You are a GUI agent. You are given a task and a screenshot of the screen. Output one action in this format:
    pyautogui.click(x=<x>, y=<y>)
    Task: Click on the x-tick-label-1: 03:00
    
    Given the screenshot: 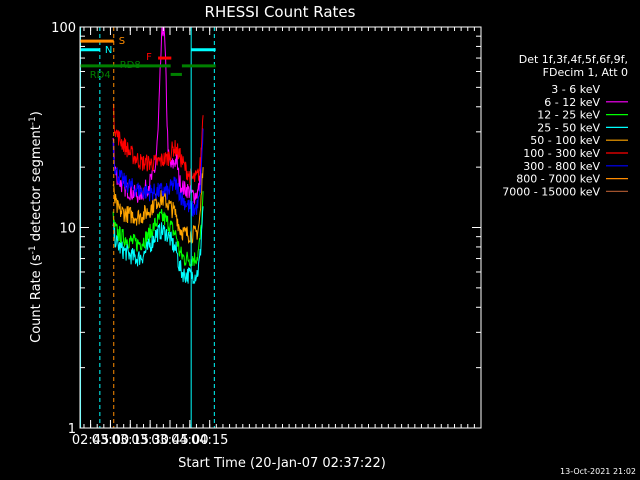 What is the action you would take?
    pyautogui.click(x=110, y=440)
    